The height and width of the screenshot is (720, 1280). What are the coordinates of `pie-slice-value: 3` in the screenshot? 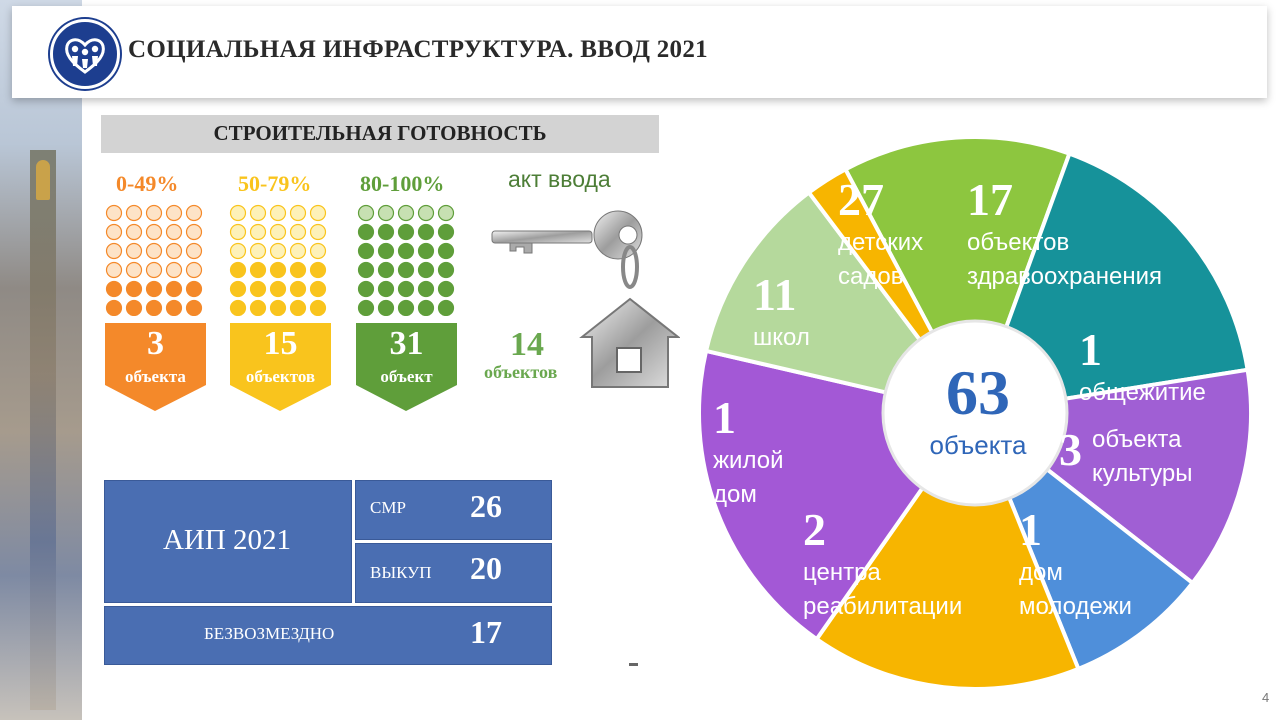 It's located at (1070, 449).